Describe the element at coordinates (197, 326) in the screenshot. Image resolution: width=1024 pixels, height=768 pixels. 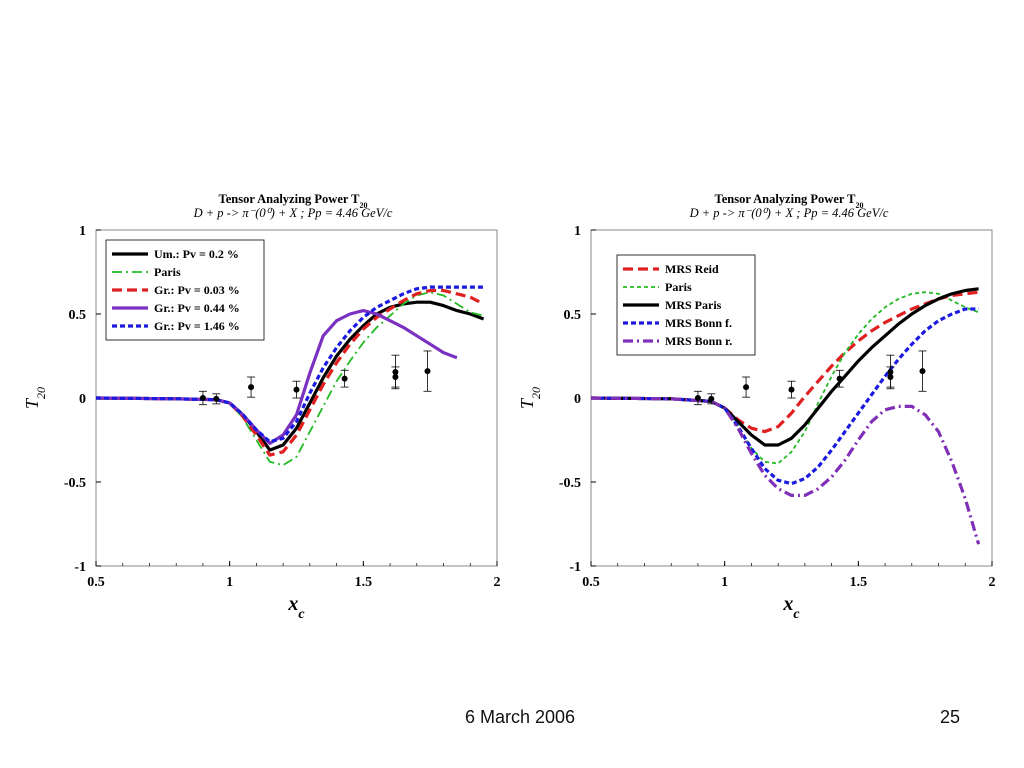
I see `legend-label-5: Gr.: Pv = 1.46 %` at that location.